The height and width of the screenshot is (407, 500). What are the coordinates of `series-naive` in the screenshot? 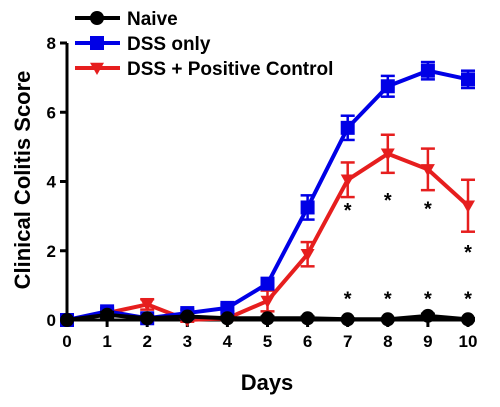 It's located at (267, 317).